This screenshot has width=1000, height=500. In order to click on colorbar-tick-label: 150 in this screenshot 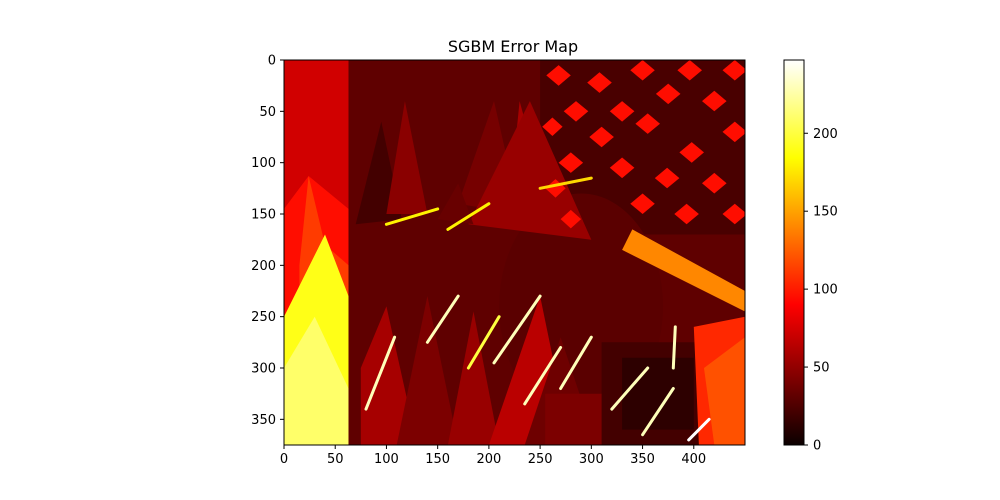, I will do `click(825, 212)`.